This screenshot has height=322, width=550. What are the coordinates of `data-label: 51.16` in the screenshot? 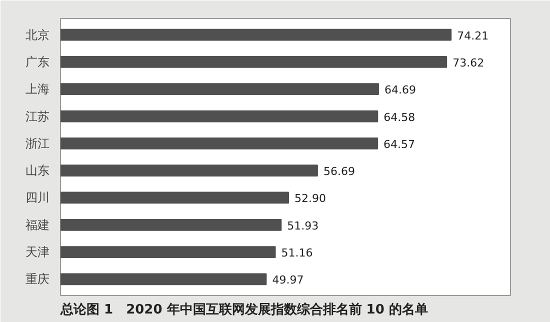 It's located at (297, 253).